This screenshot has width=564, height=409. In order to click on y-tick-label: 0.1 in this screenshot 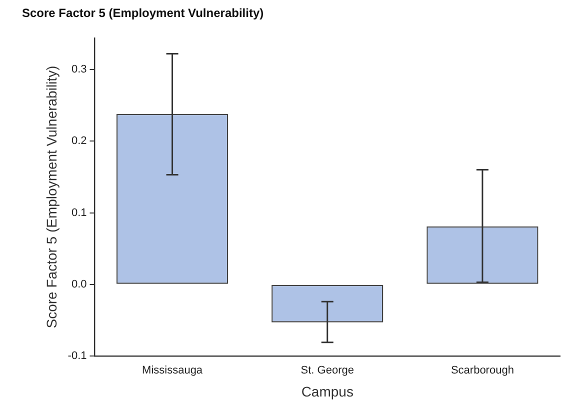, I will do `click(79, 212)`.